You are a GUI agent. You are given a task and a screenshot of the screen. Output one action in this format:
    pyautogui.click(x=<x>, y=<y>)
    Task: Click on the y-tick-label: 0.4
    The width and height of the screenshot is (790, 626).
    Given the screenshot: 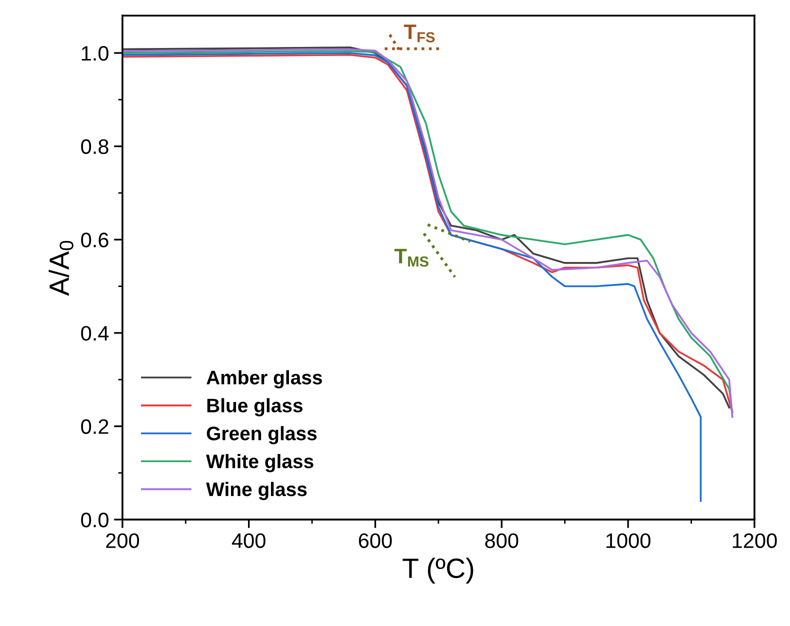 What is the action you would take?
    pyautogui.click(x=95, y=333)
    